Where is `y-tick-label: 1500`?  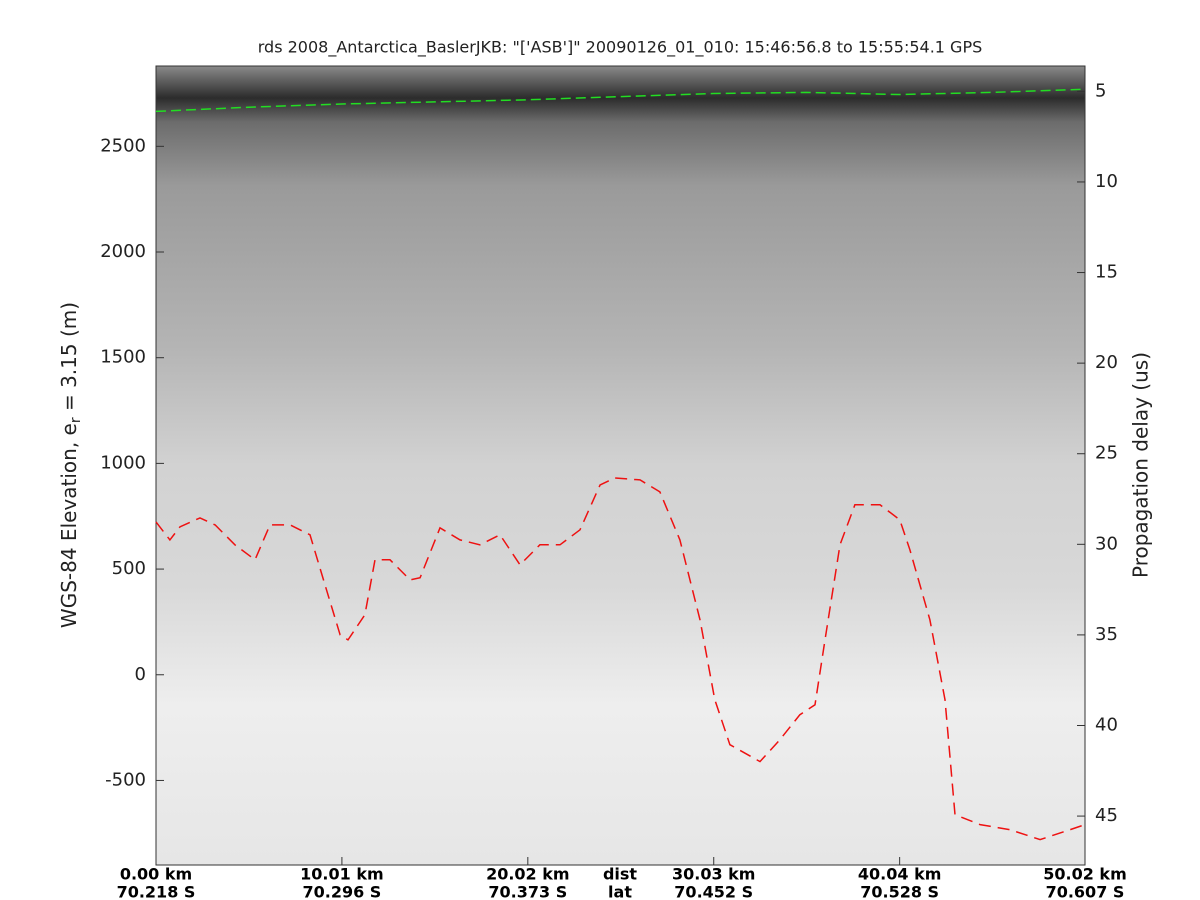
y-tick-label: 1500 is located at coordinates (123, 357).